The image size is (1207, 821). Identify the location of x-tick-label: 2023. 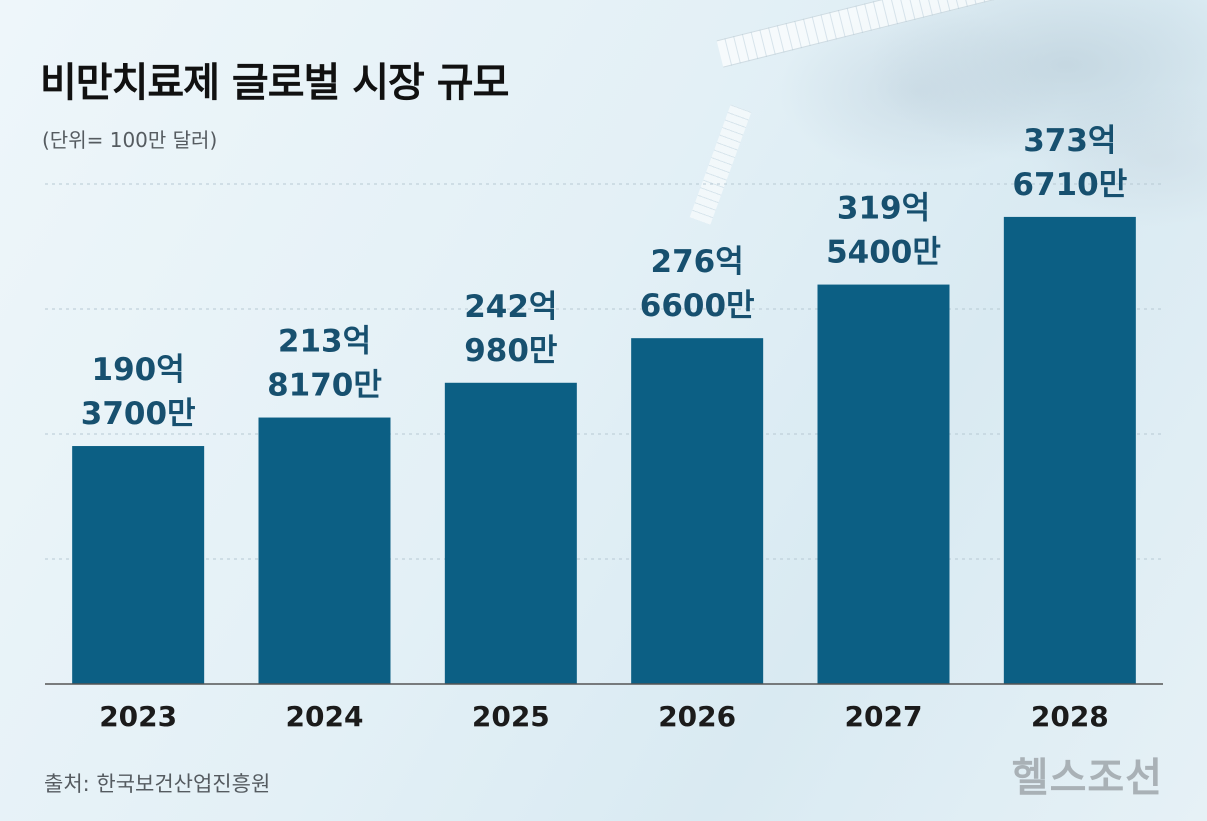
(138, 716).